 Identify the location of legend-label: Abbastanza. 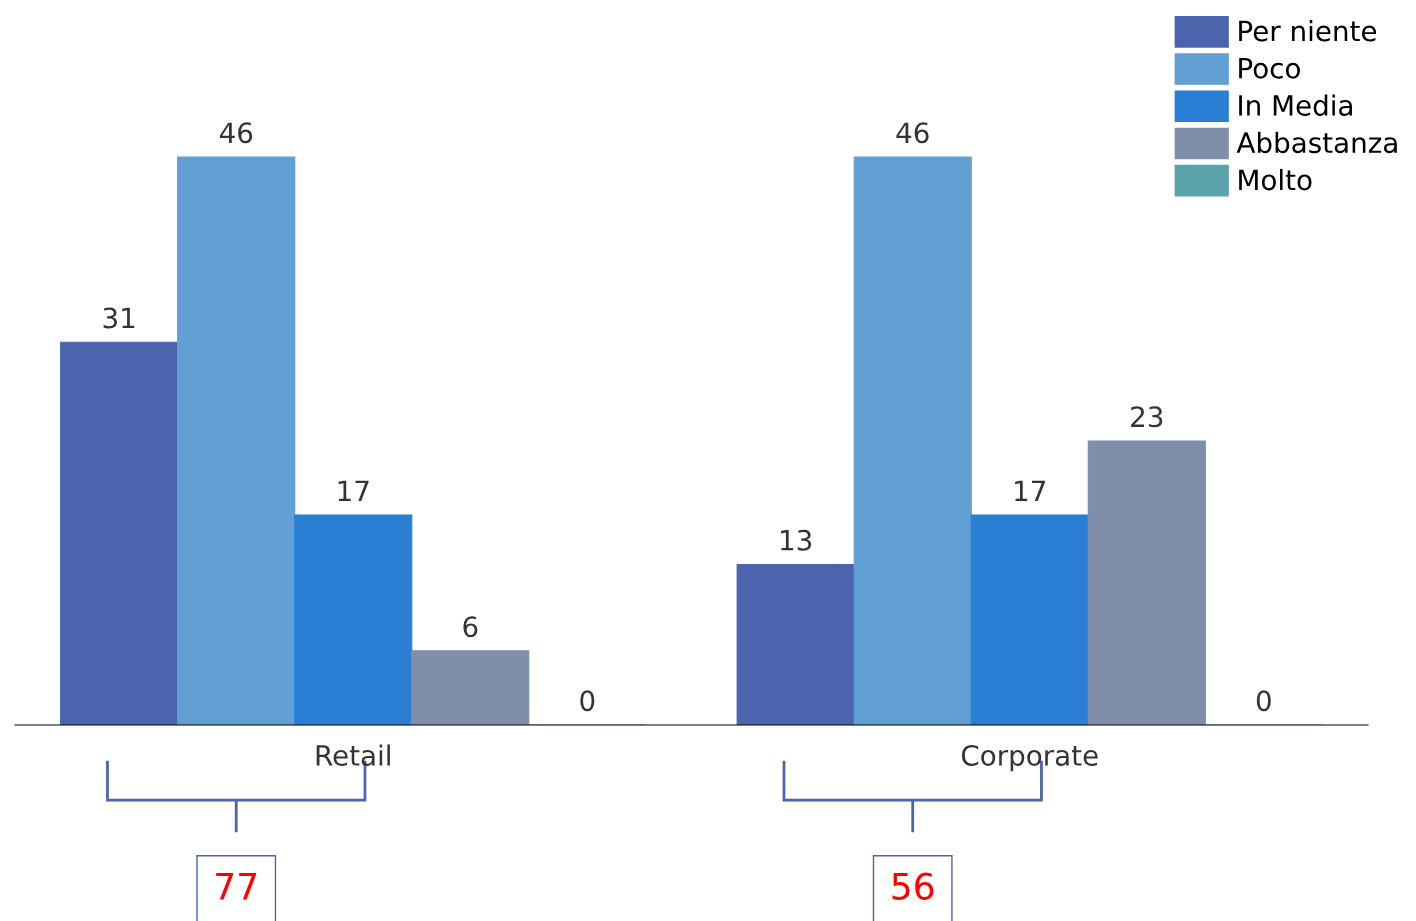
(1316, 142).